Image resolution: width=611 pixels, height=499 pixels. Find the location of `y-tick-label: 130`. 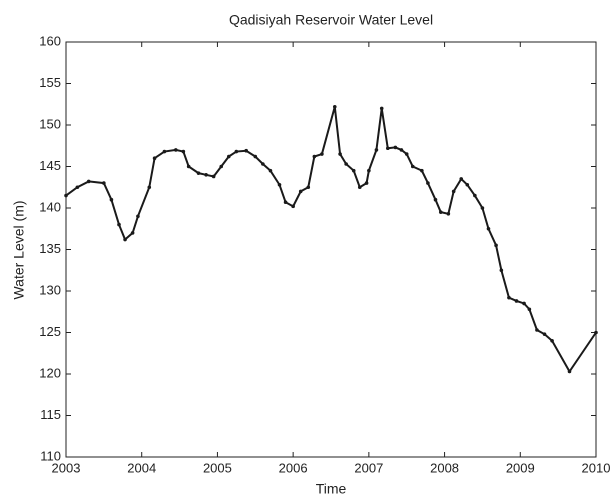

y-tick-label: 130 is located at coordinates (50, 289).